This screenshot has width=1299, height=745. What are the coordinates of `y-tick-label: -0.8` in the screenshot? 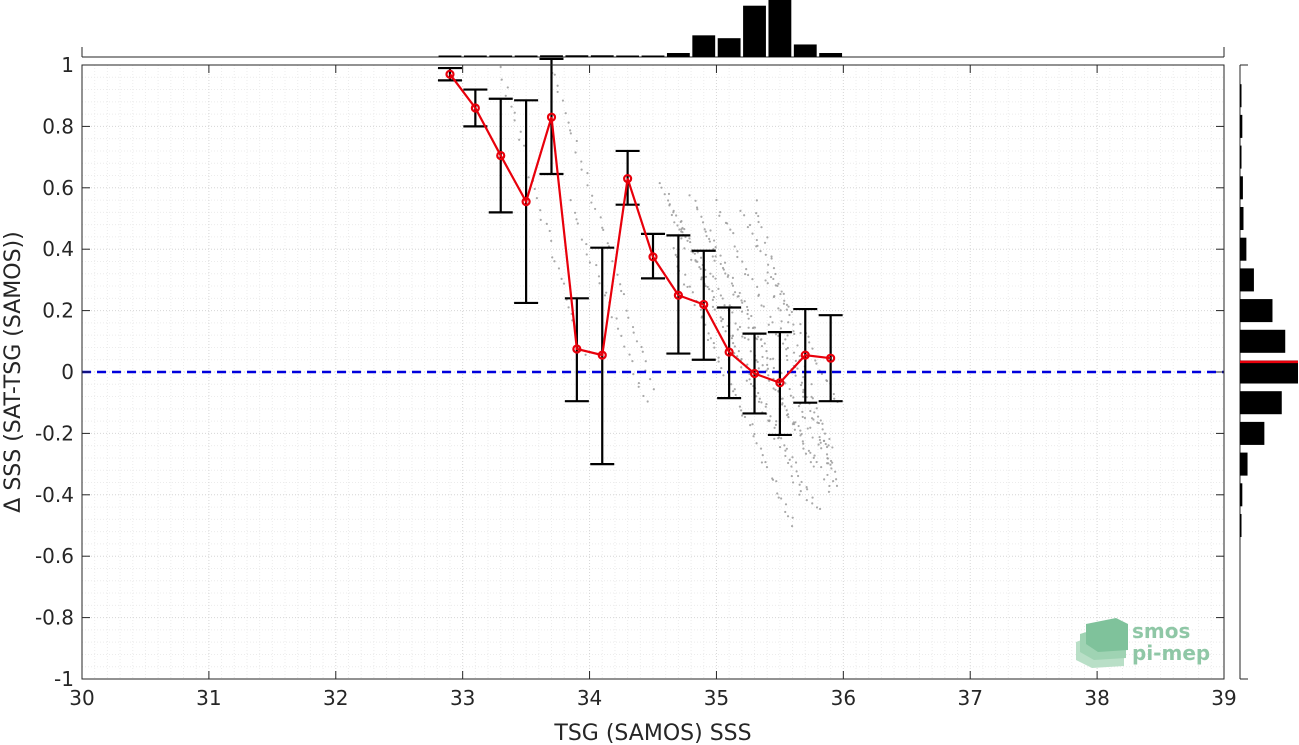 It's located at (54, 618).